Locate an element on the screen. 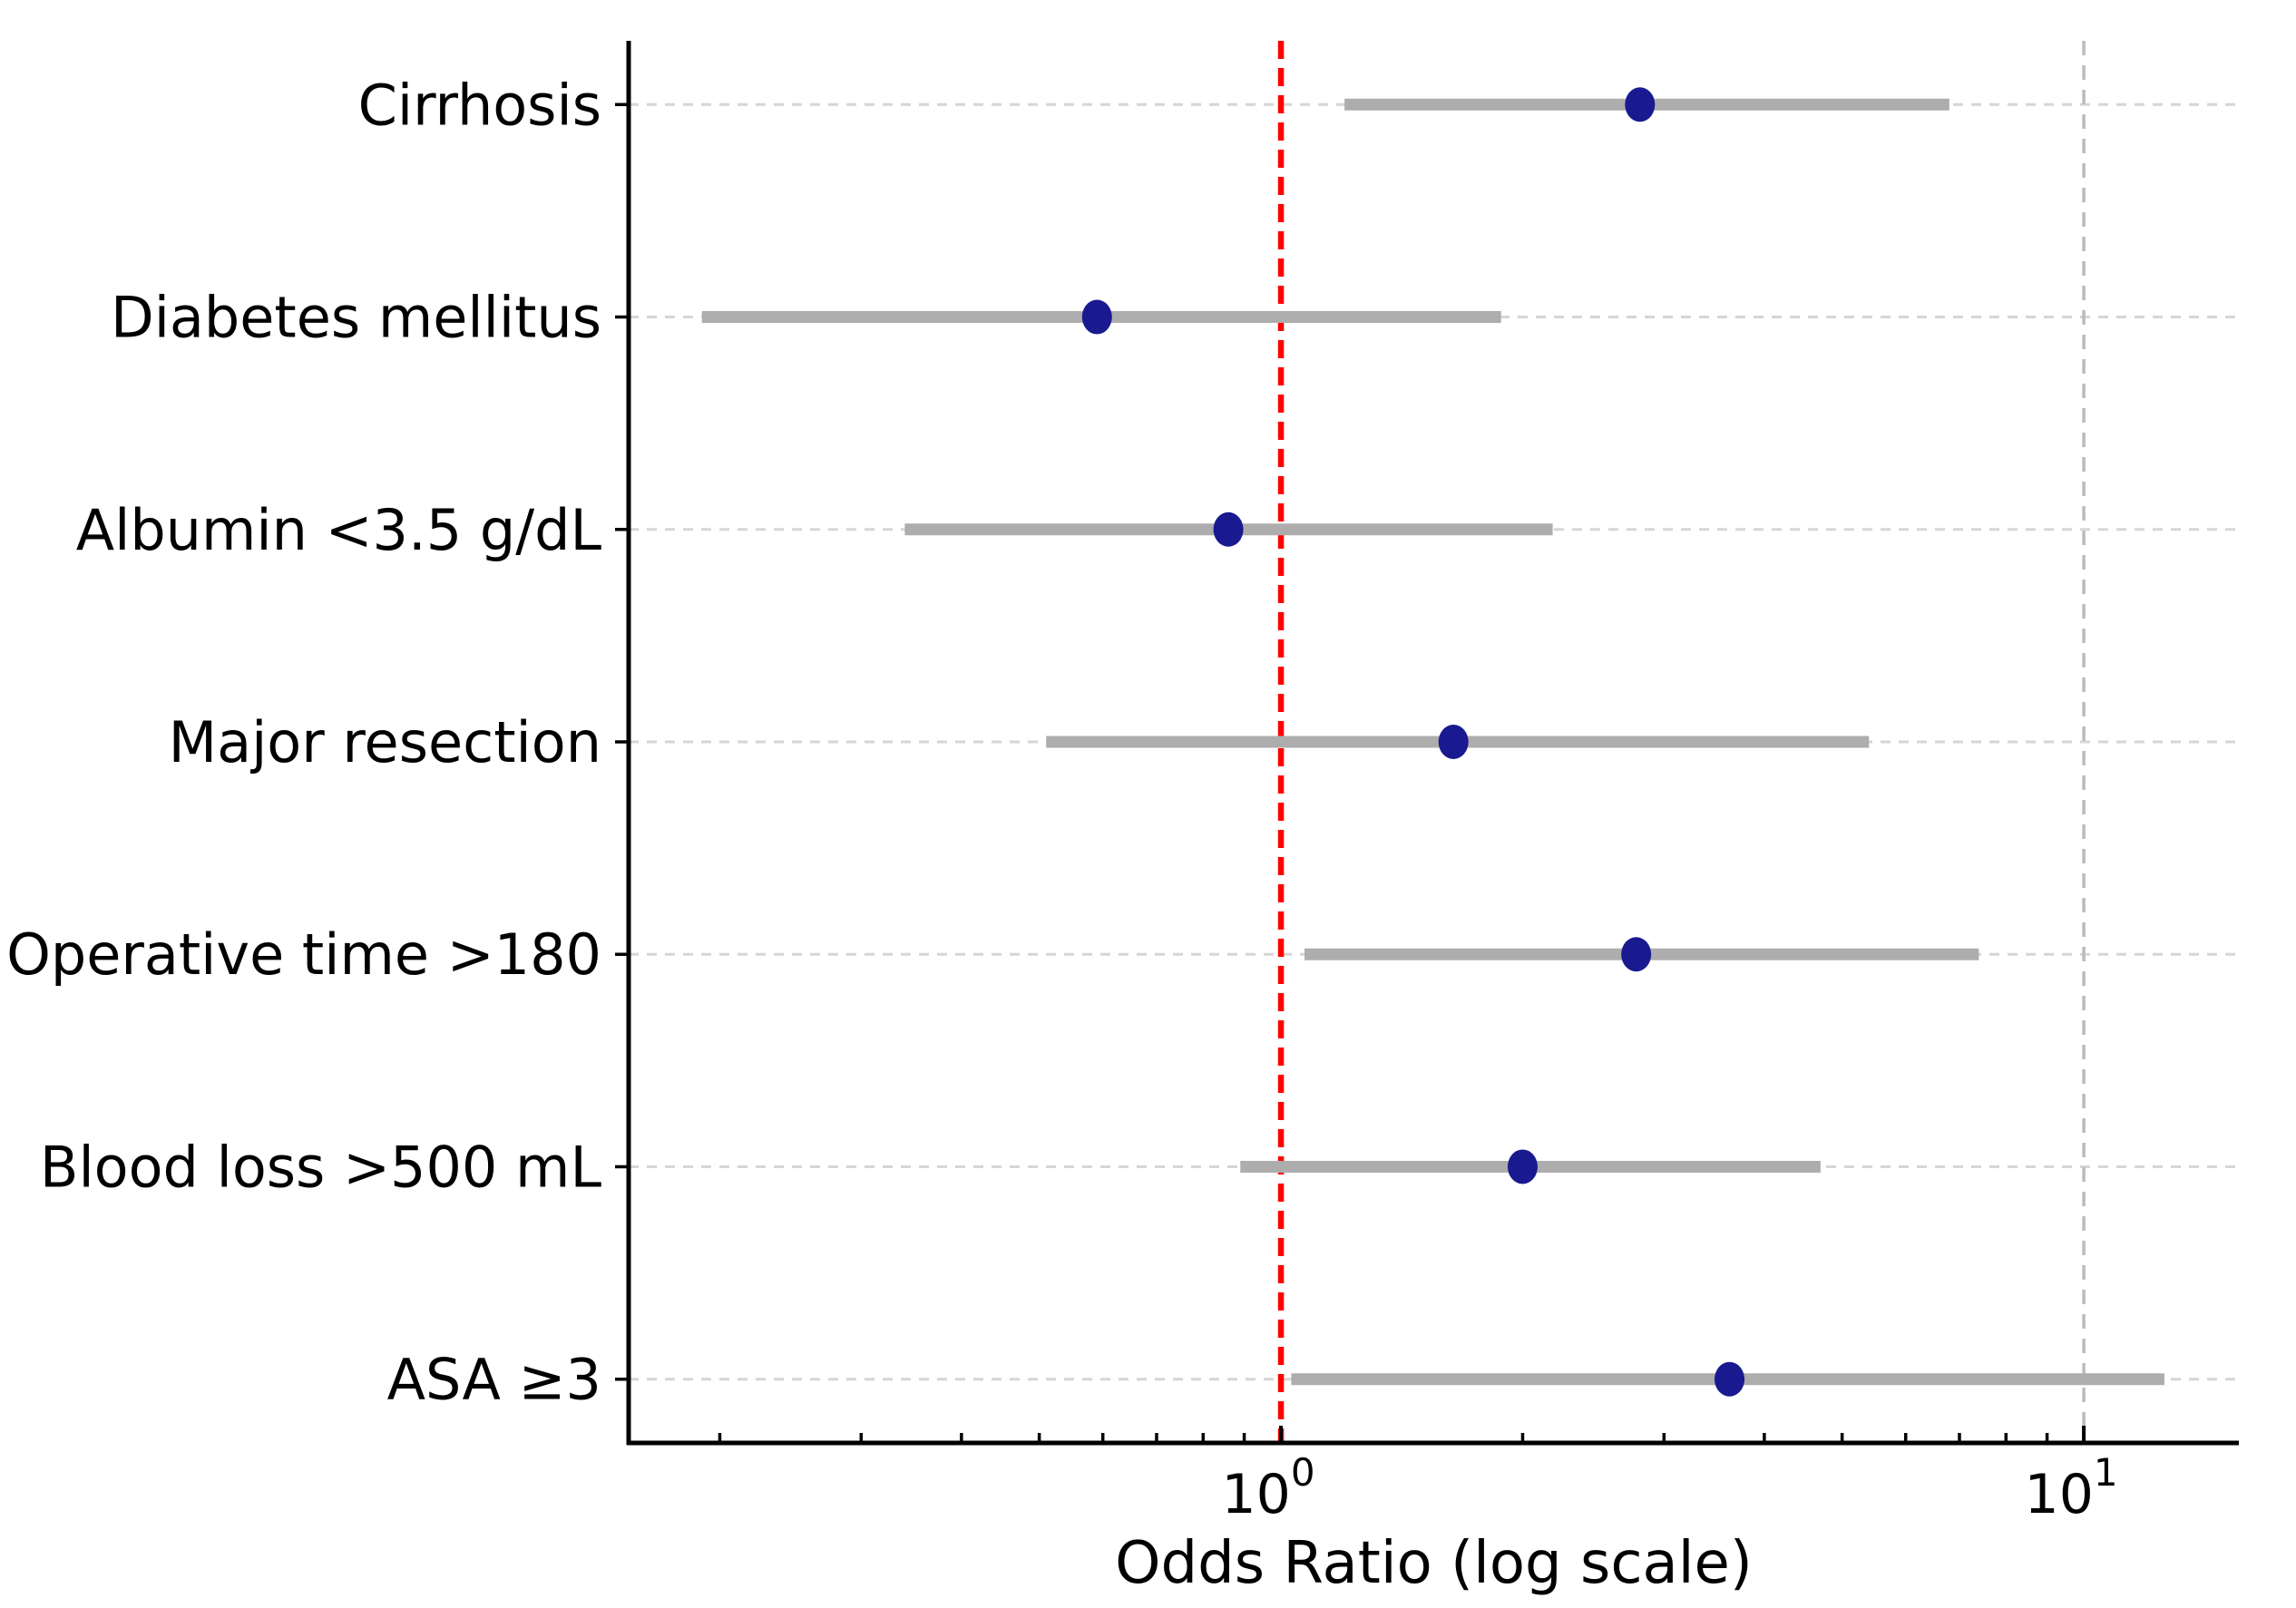  category-label: Operative time >180 is located at coordinates (304, 954).